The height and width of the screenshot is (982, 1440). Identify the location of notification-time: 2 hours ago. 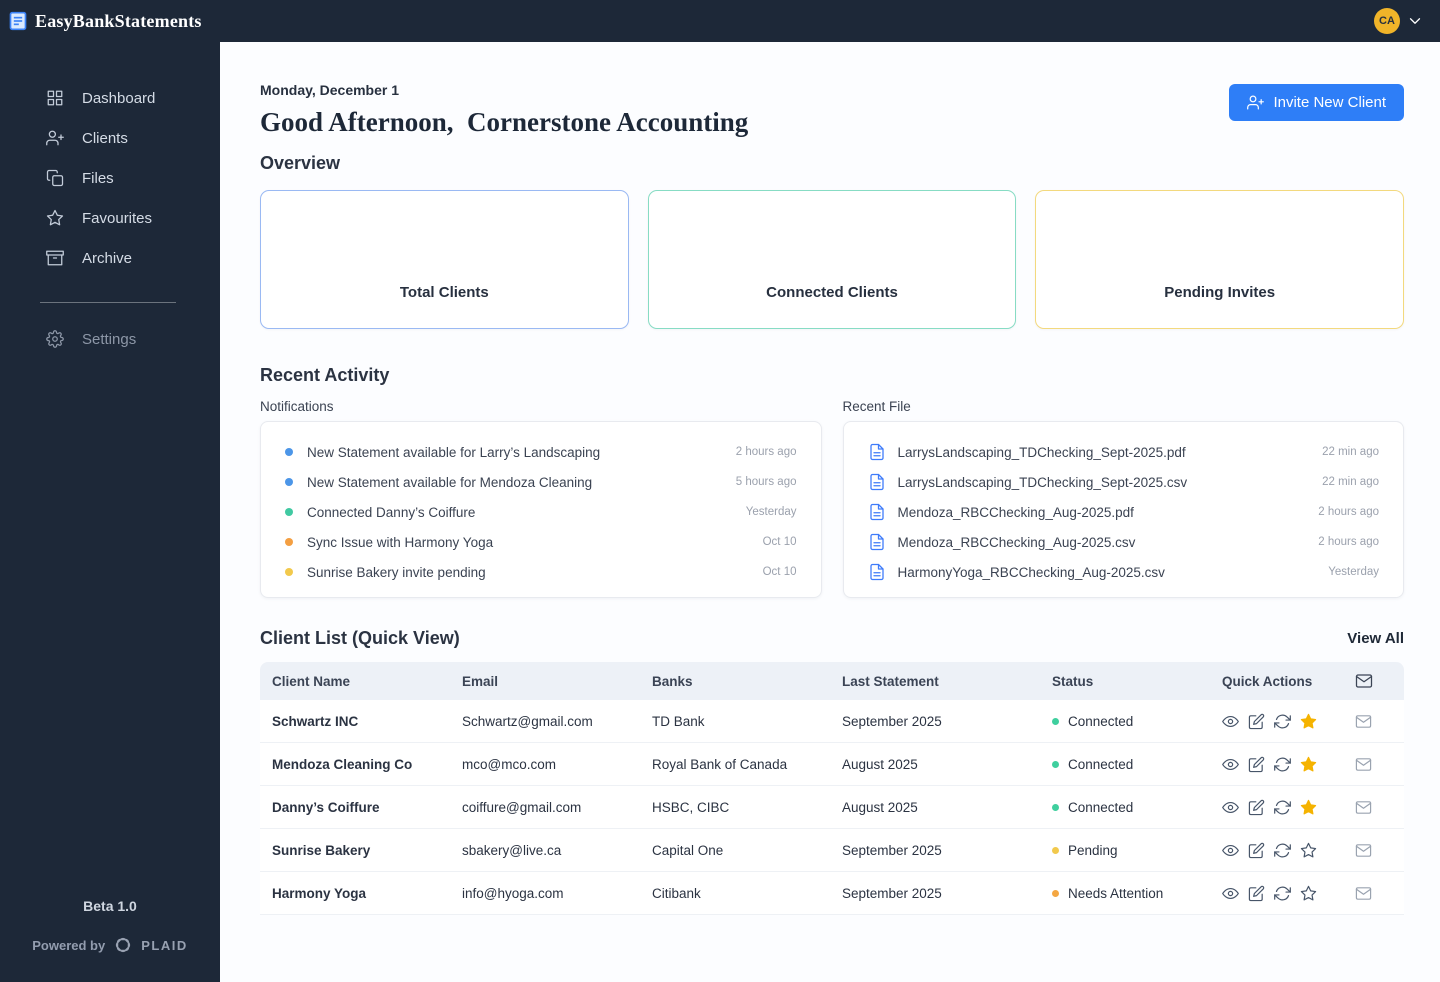
(766, 452).